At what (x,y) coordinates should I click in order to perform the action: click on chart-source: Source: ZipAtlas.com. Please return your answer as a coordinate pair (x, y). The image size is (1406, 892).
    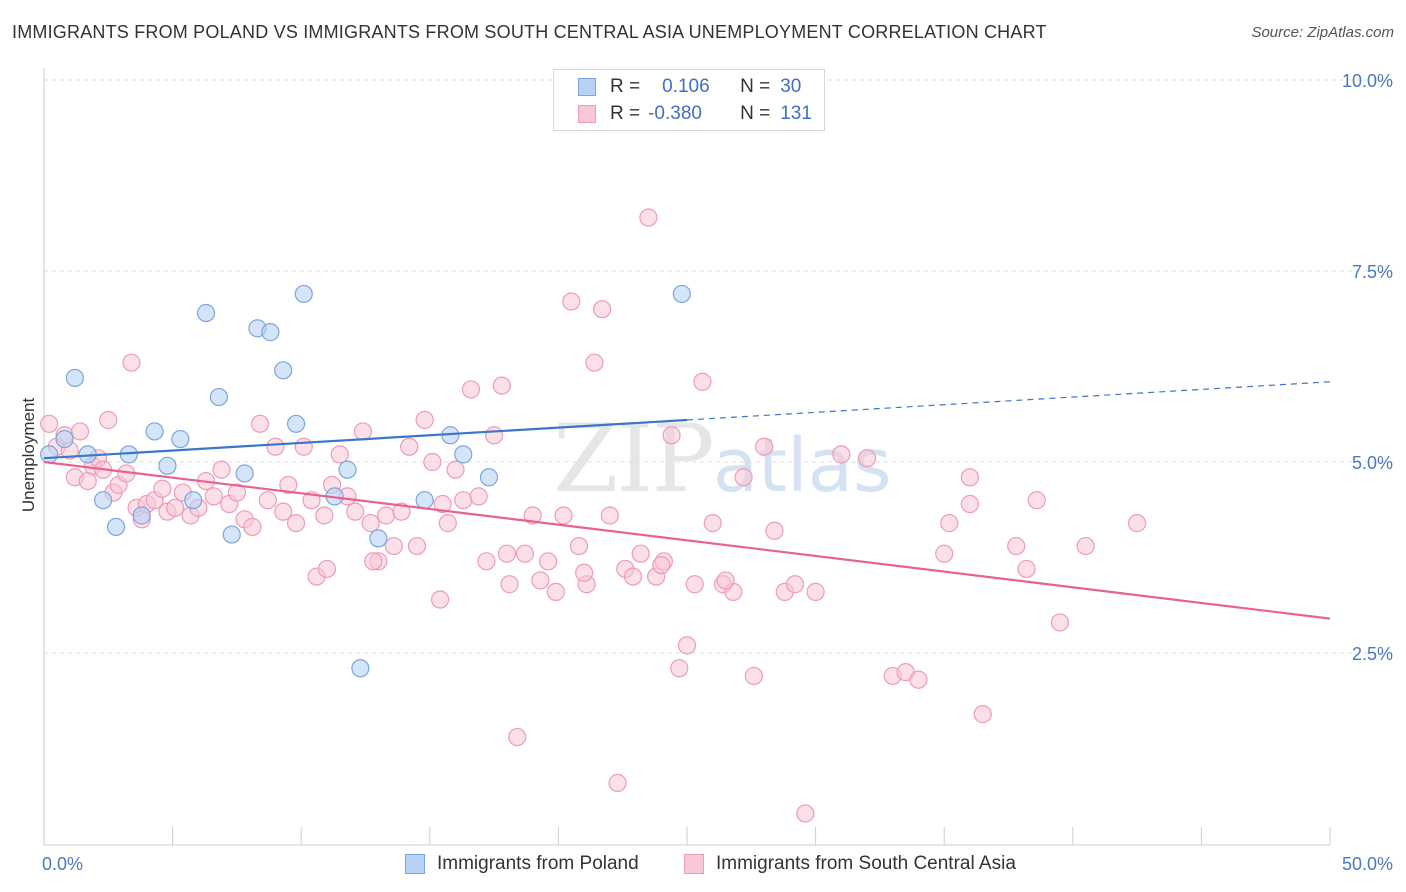
    Looking at the image, I should click on (1322, 32).